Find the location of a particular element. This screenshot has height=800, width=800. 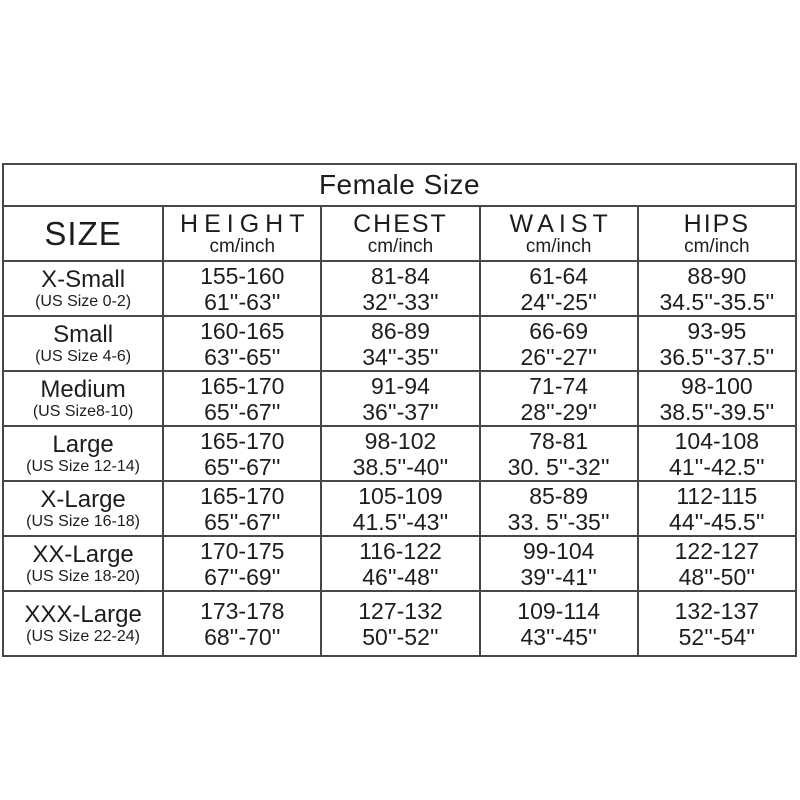

waist-cell: 99-104 39''-41'' is located at coordinates (557, 563).